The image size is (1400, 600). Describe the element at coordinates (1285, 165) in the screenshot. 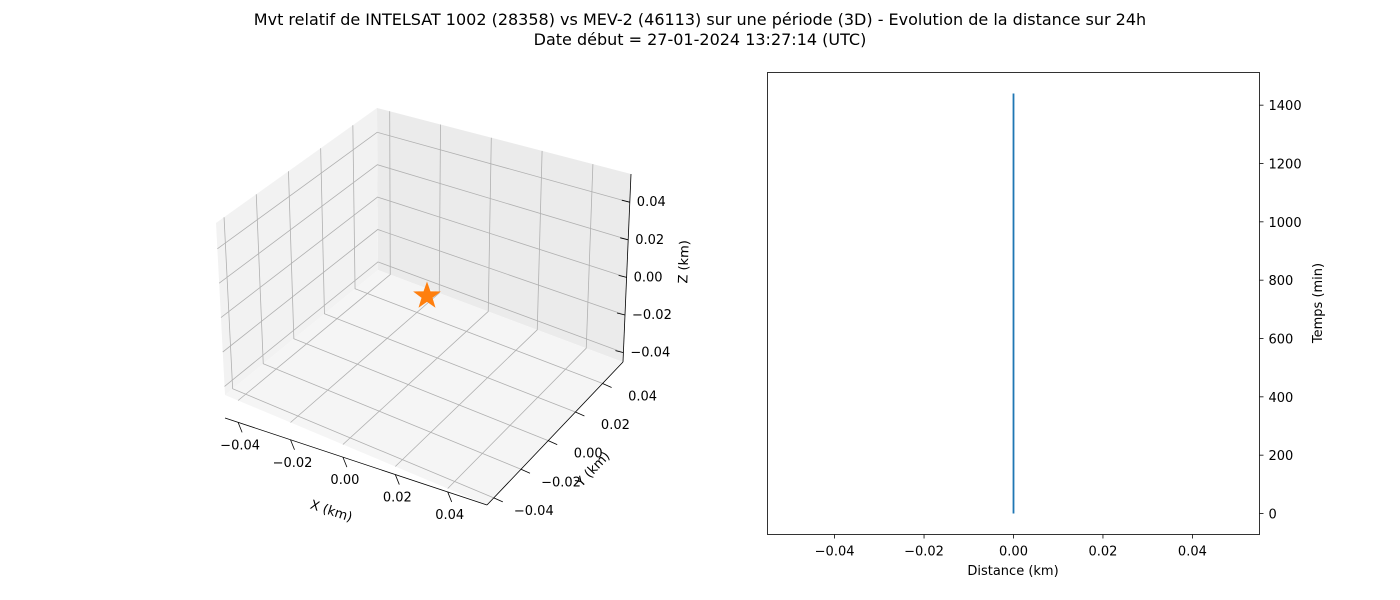

I see `y-tick-label-2d-6: 1200` at that location.